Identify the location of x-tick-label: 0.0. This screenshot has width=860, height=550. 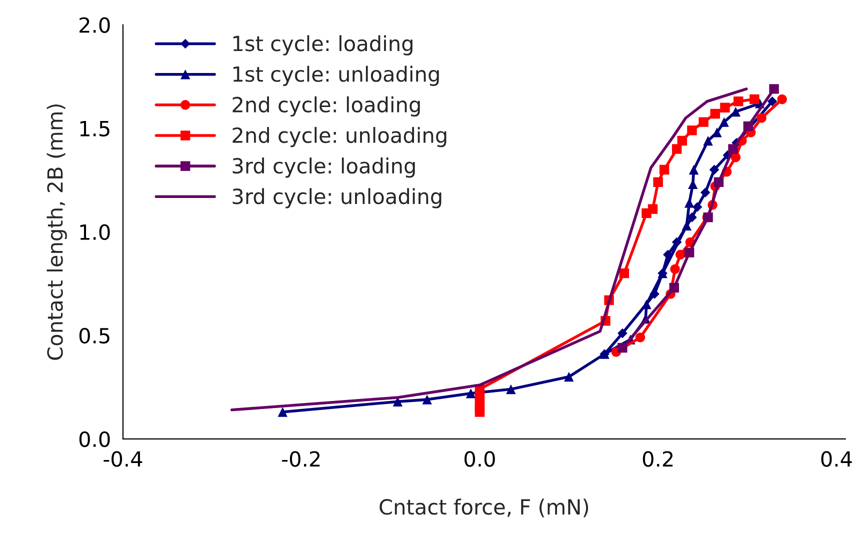
(479, 459).